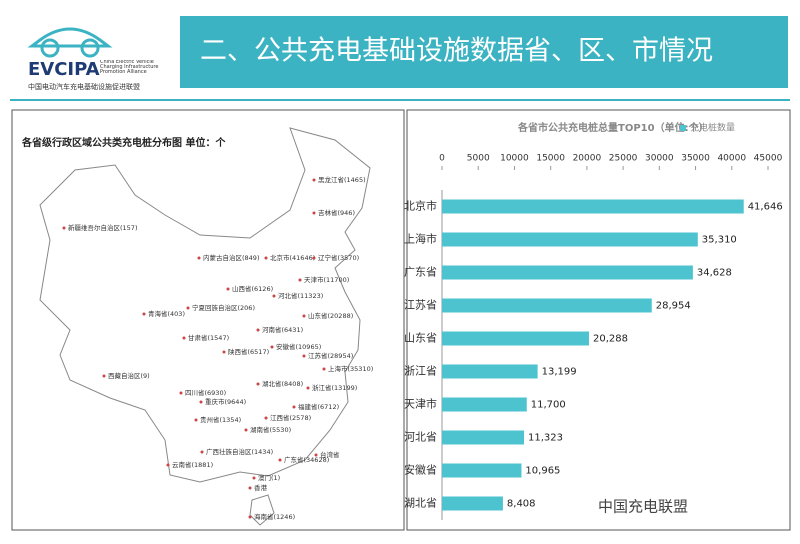 The height and width of the screenshot is (544, 800). I want to click on value-label: 11,323, so click(545, 438).